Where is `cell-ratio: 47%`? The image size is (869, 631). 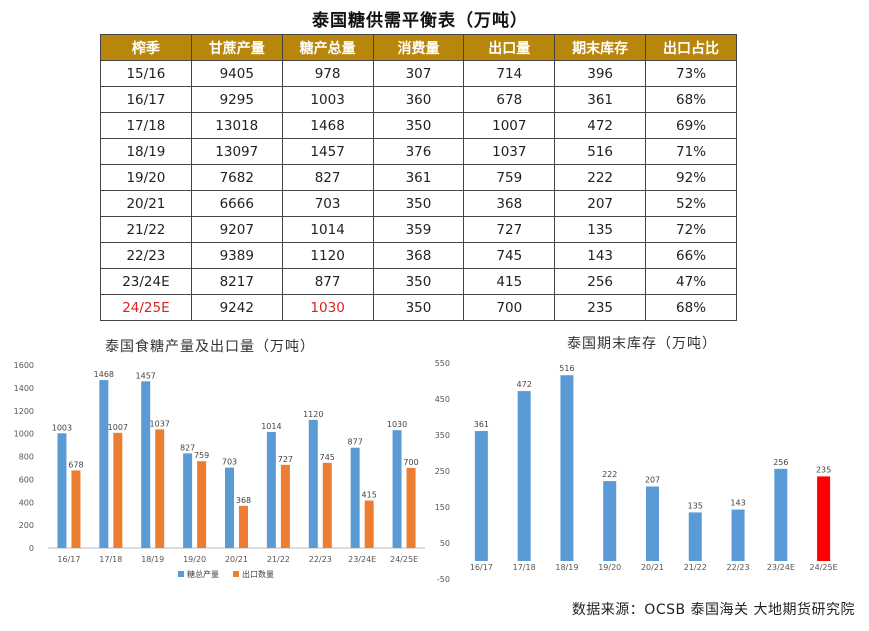 cell-ratio: 47% is located at coordinates (691, 281).